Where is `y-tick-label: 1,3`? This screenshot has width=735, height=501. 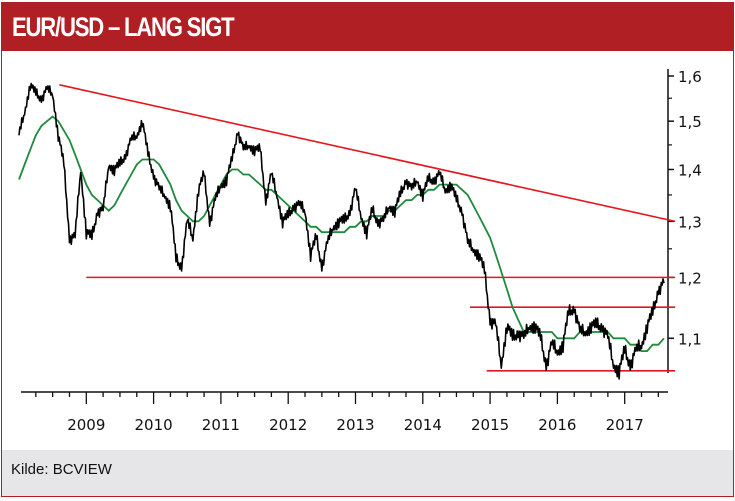
y-tick-label: 1,3 is located at coordinates (690, 222).